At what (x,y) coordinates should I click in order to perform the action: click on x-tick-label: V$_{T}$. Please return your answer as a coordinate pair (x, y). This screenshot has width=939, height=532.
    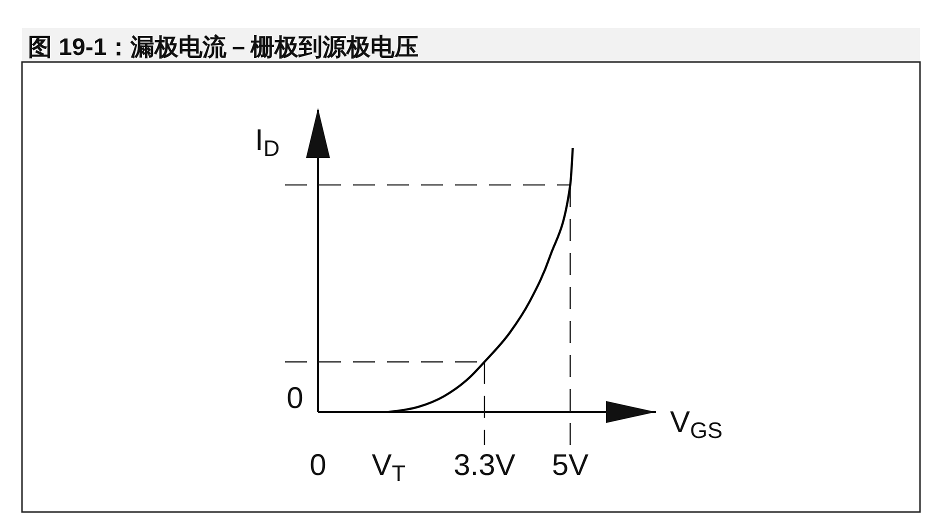
    Looking at the image, I should click on (389, 467).